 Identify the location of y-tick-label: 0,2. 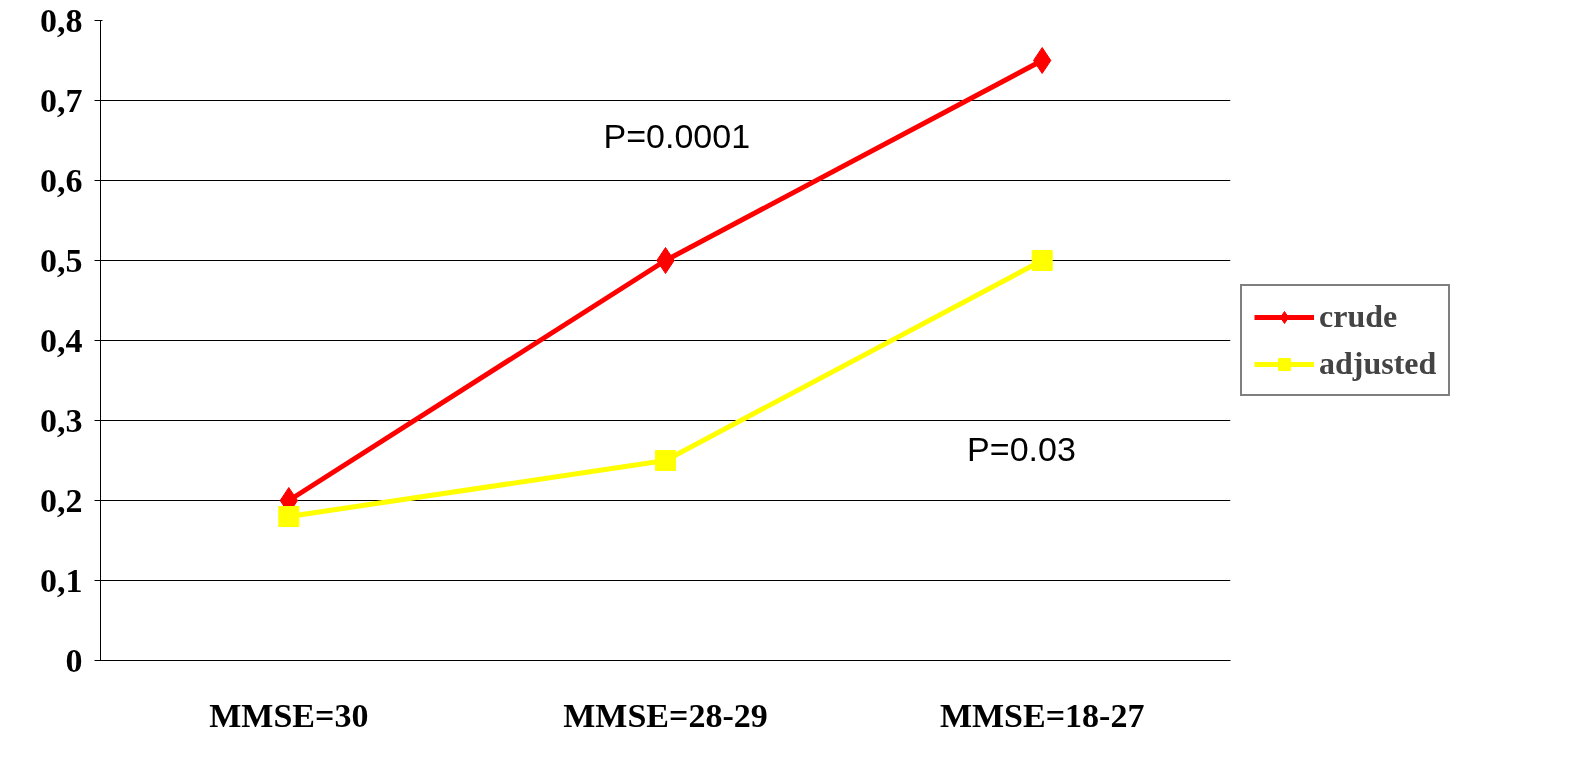
(61, 500).